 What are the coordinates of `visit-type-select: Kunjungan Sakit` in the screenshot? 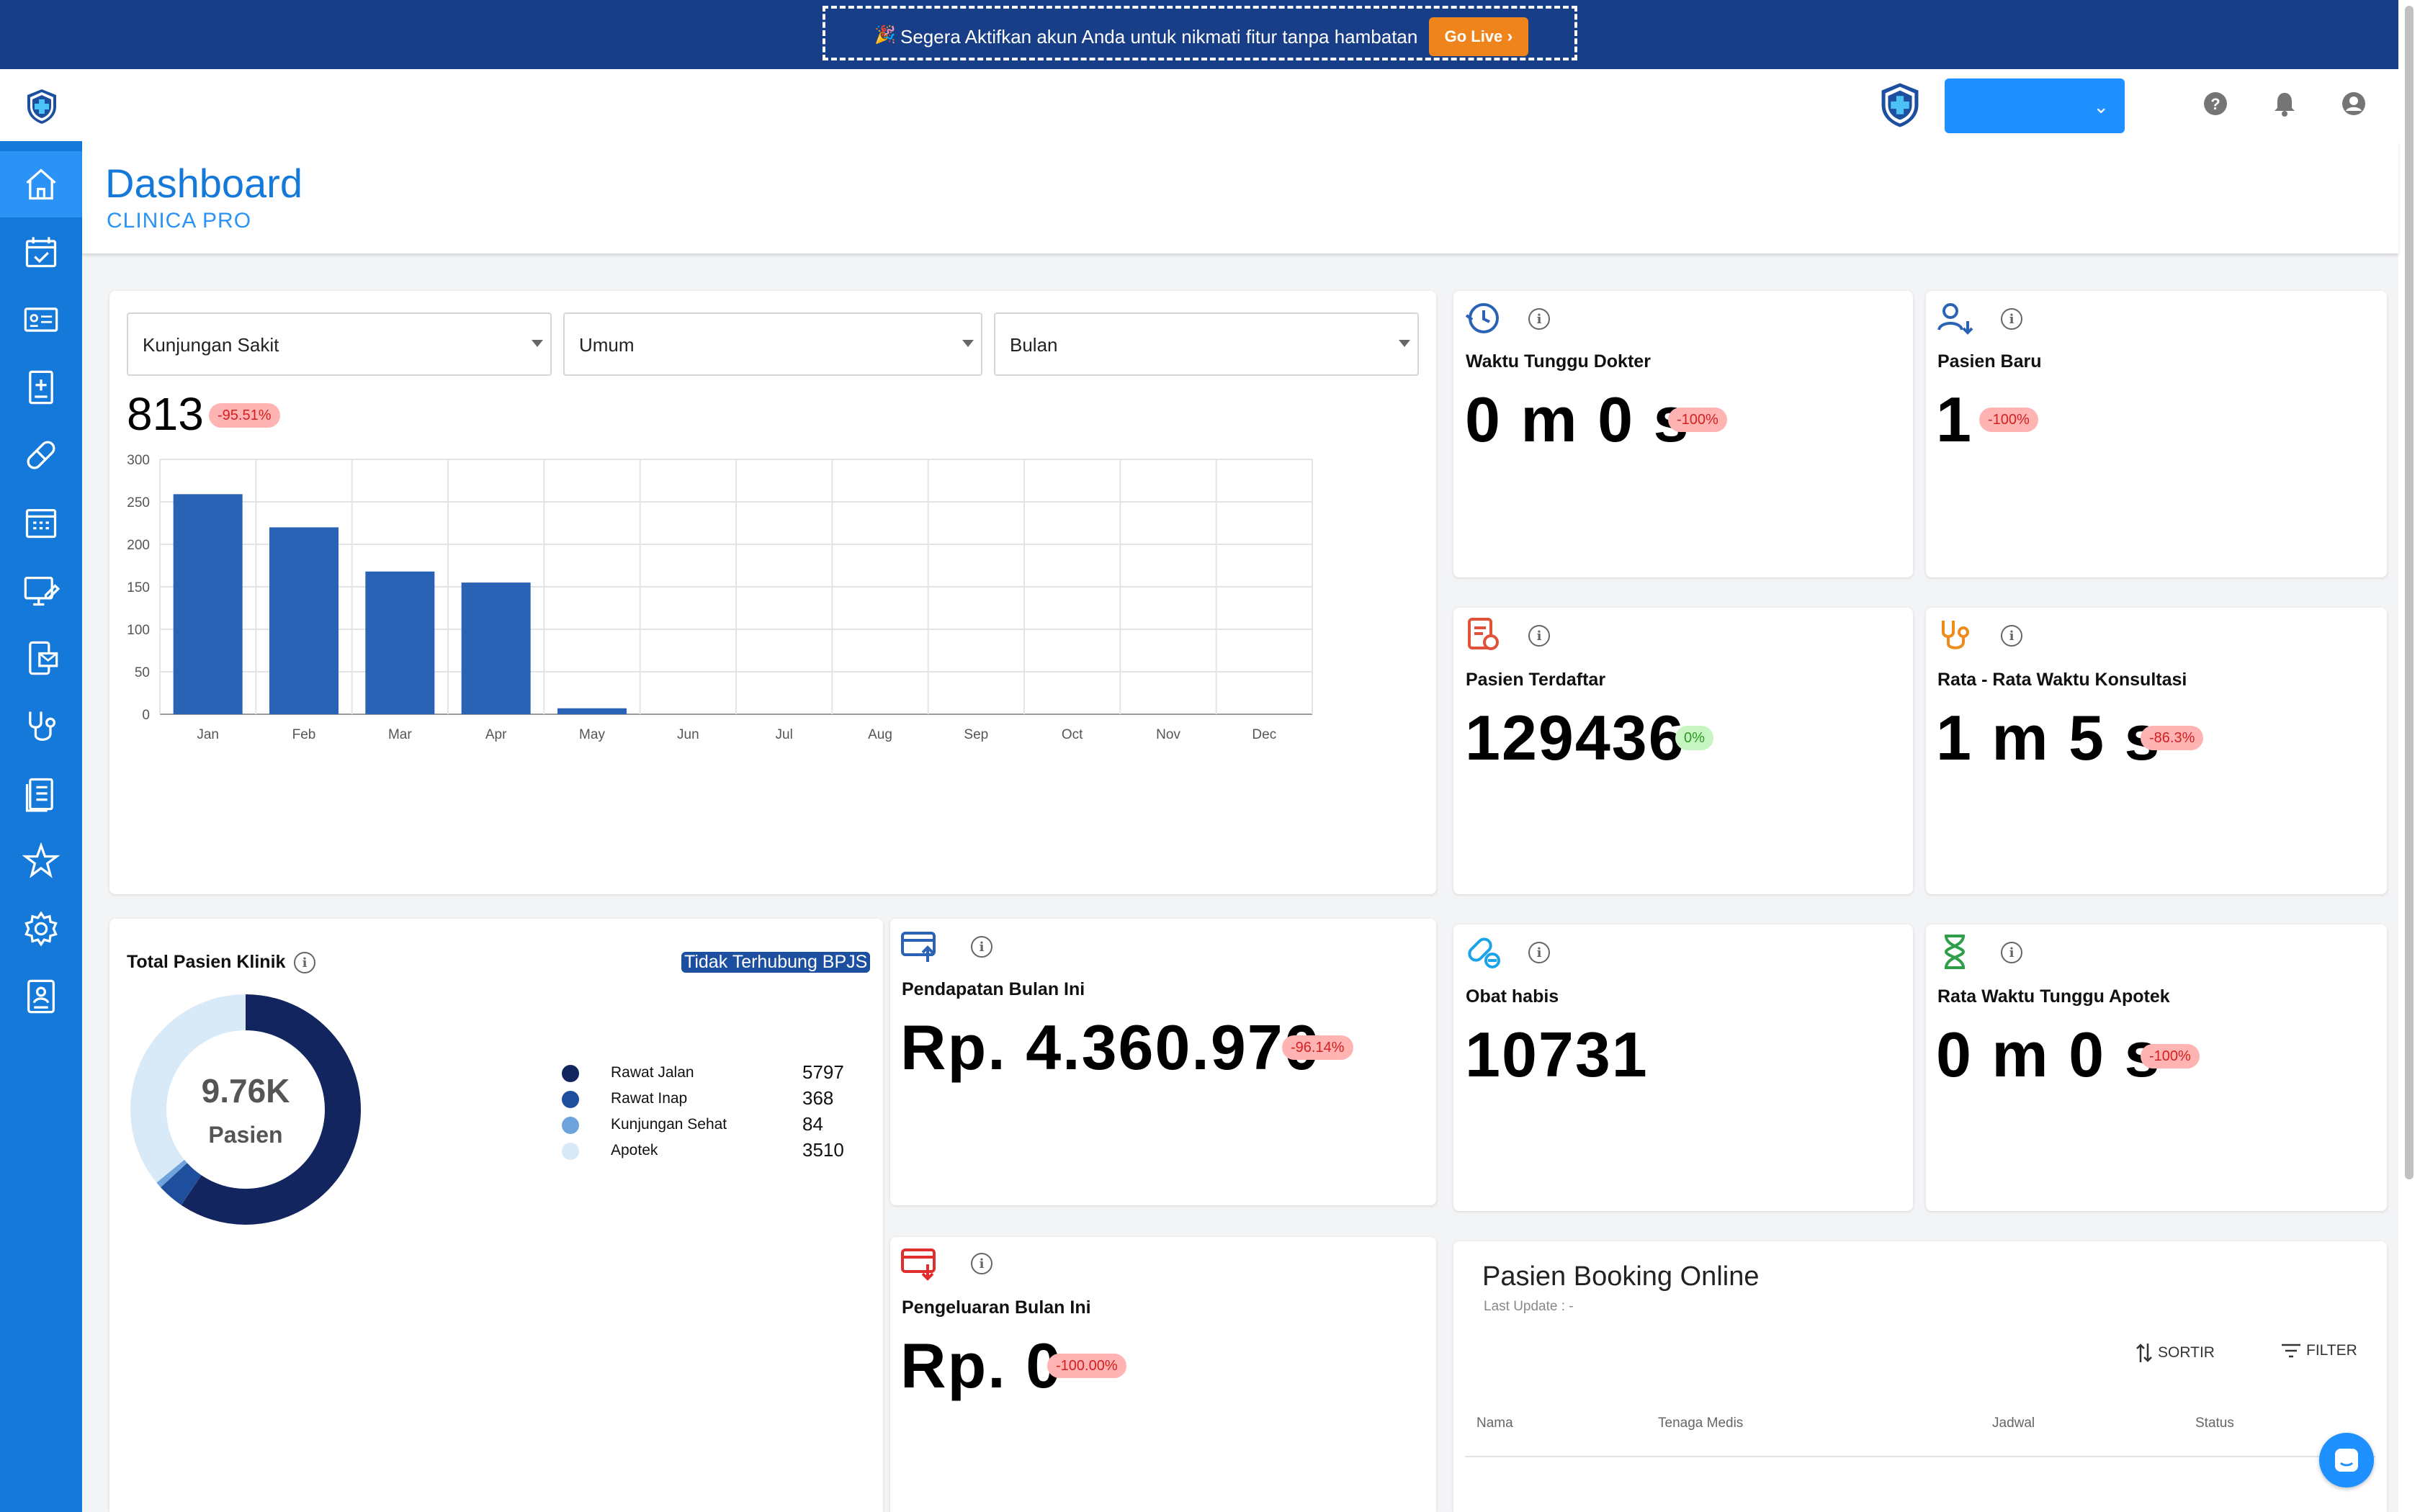 It's located at (339, 344).